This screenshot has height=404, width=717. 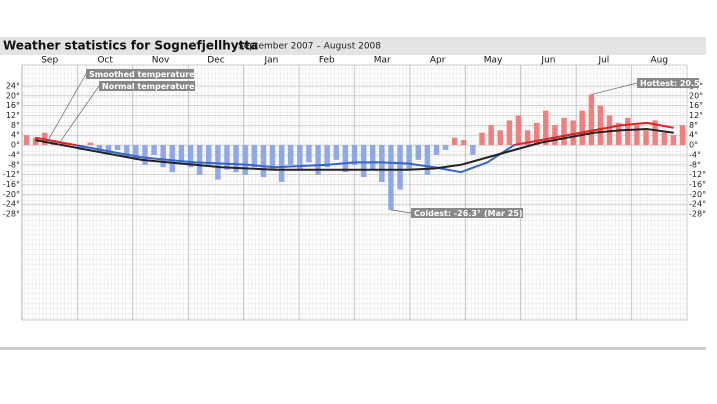 I want to click on month-label: Mar, so click(x=382, y=61).